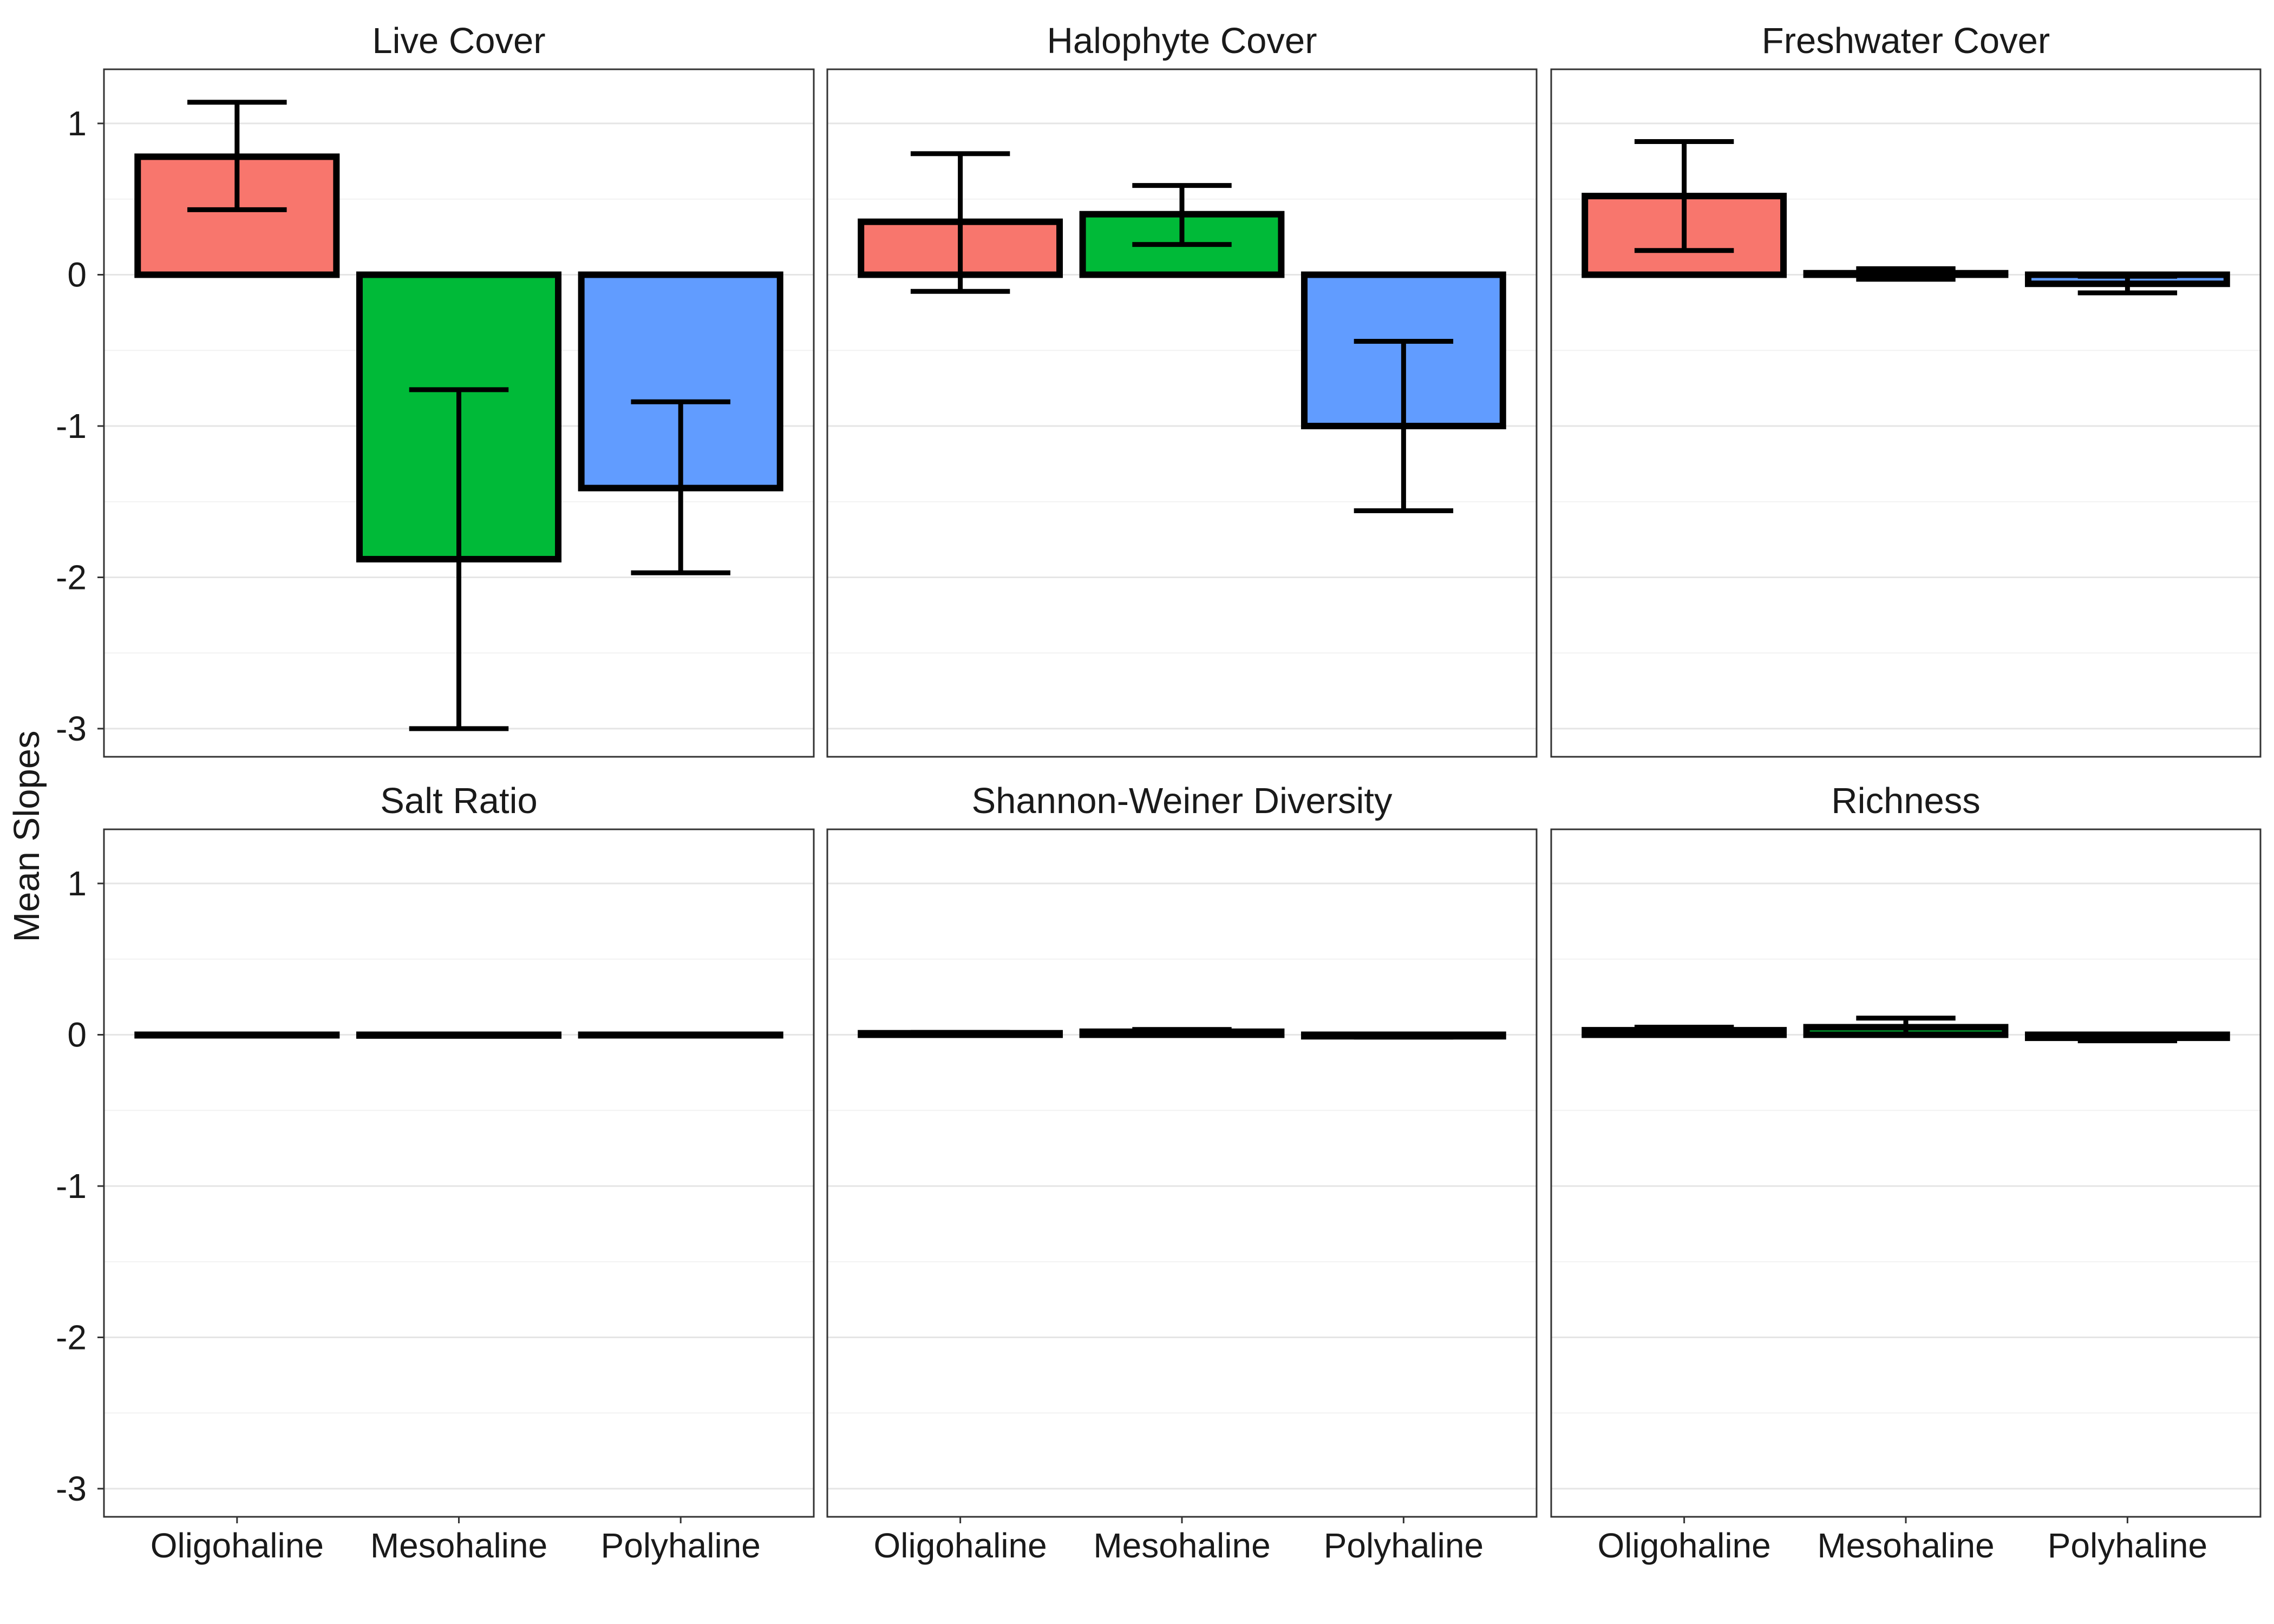 This screenshot has width=2274, height=1624. I want to click on axes: 1 0 -1 -2 -3 1 0 -1 -2 -3, so click(80, 806).